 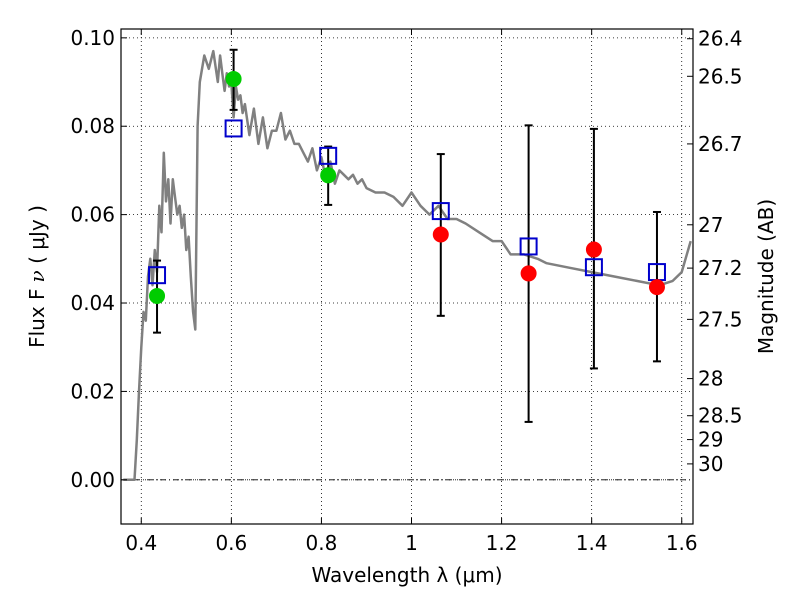 What do you see at coordinates (592, 543) in the screenshot?
I see `x-tick-label: 1.4` at bounding box center [592, 543].